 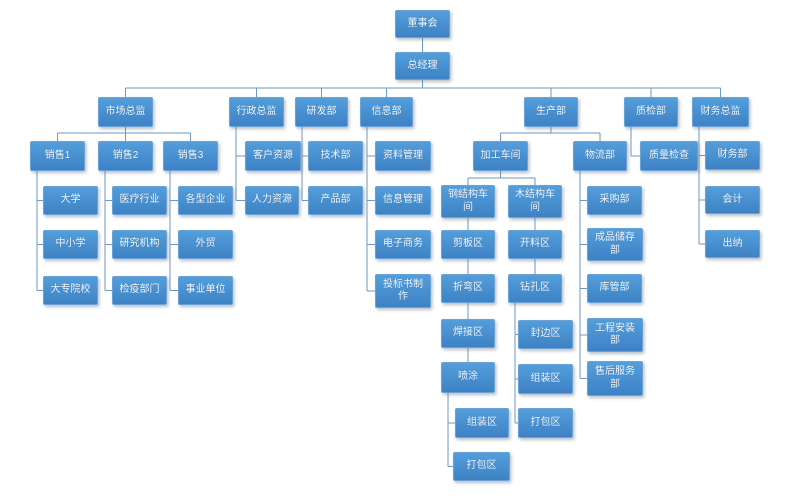 I want to click on connector-pentu-hang, so click(x=451, y=430).